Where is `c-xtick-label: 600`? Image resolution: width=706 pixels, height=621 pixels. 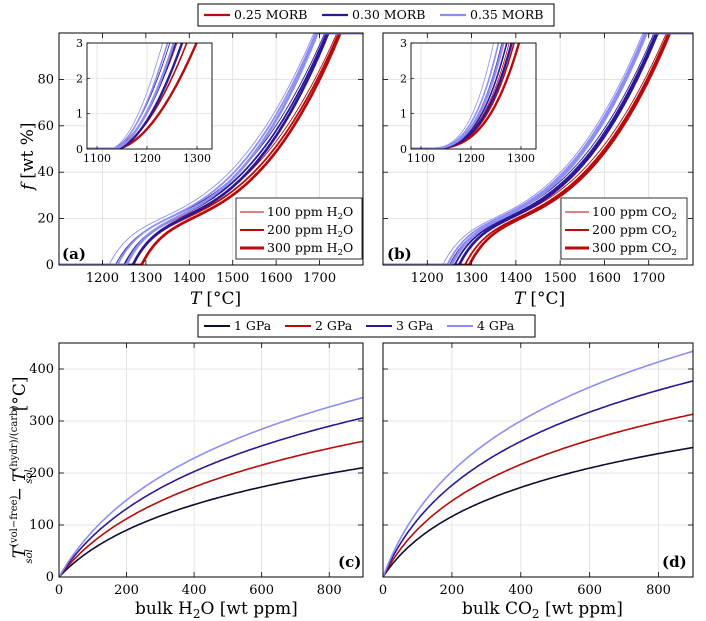
c-xtick-label: 600 is located at coordinates (261, 590).